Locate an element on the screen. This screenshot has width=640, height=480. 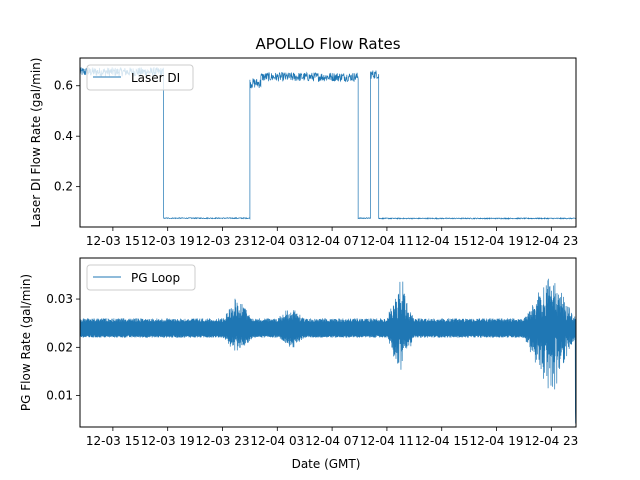
x-axis-label: Date (GMT) is located at coordinates (326, 464).